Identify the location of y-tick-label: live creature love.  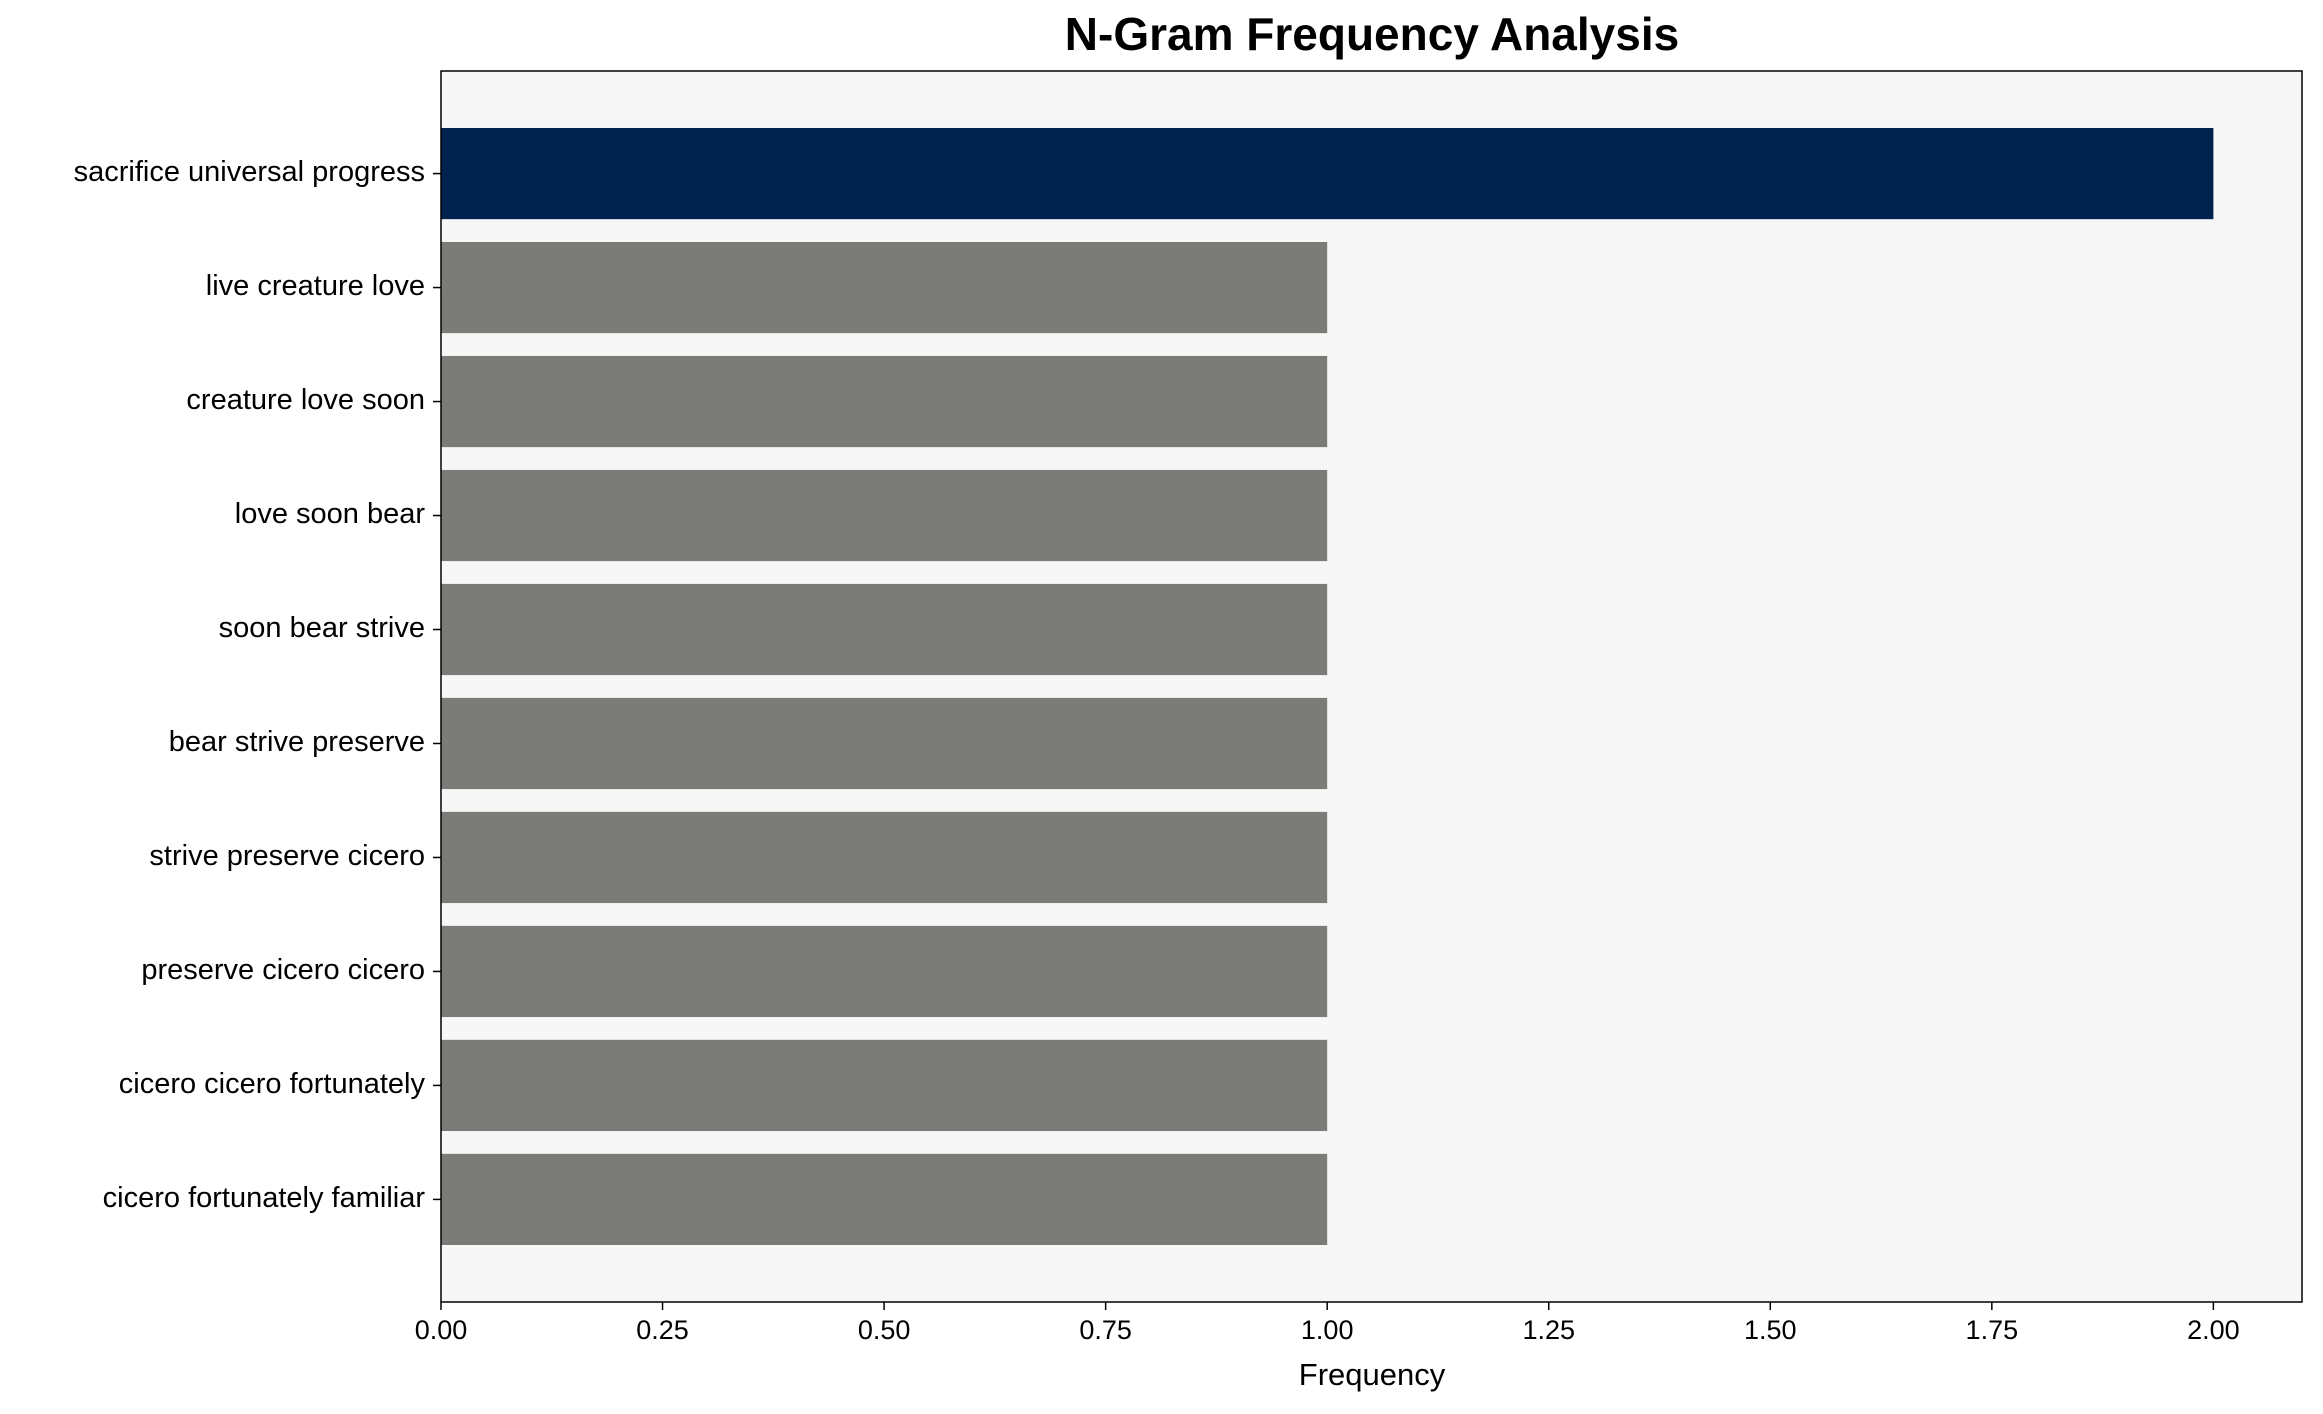
(315, 286).